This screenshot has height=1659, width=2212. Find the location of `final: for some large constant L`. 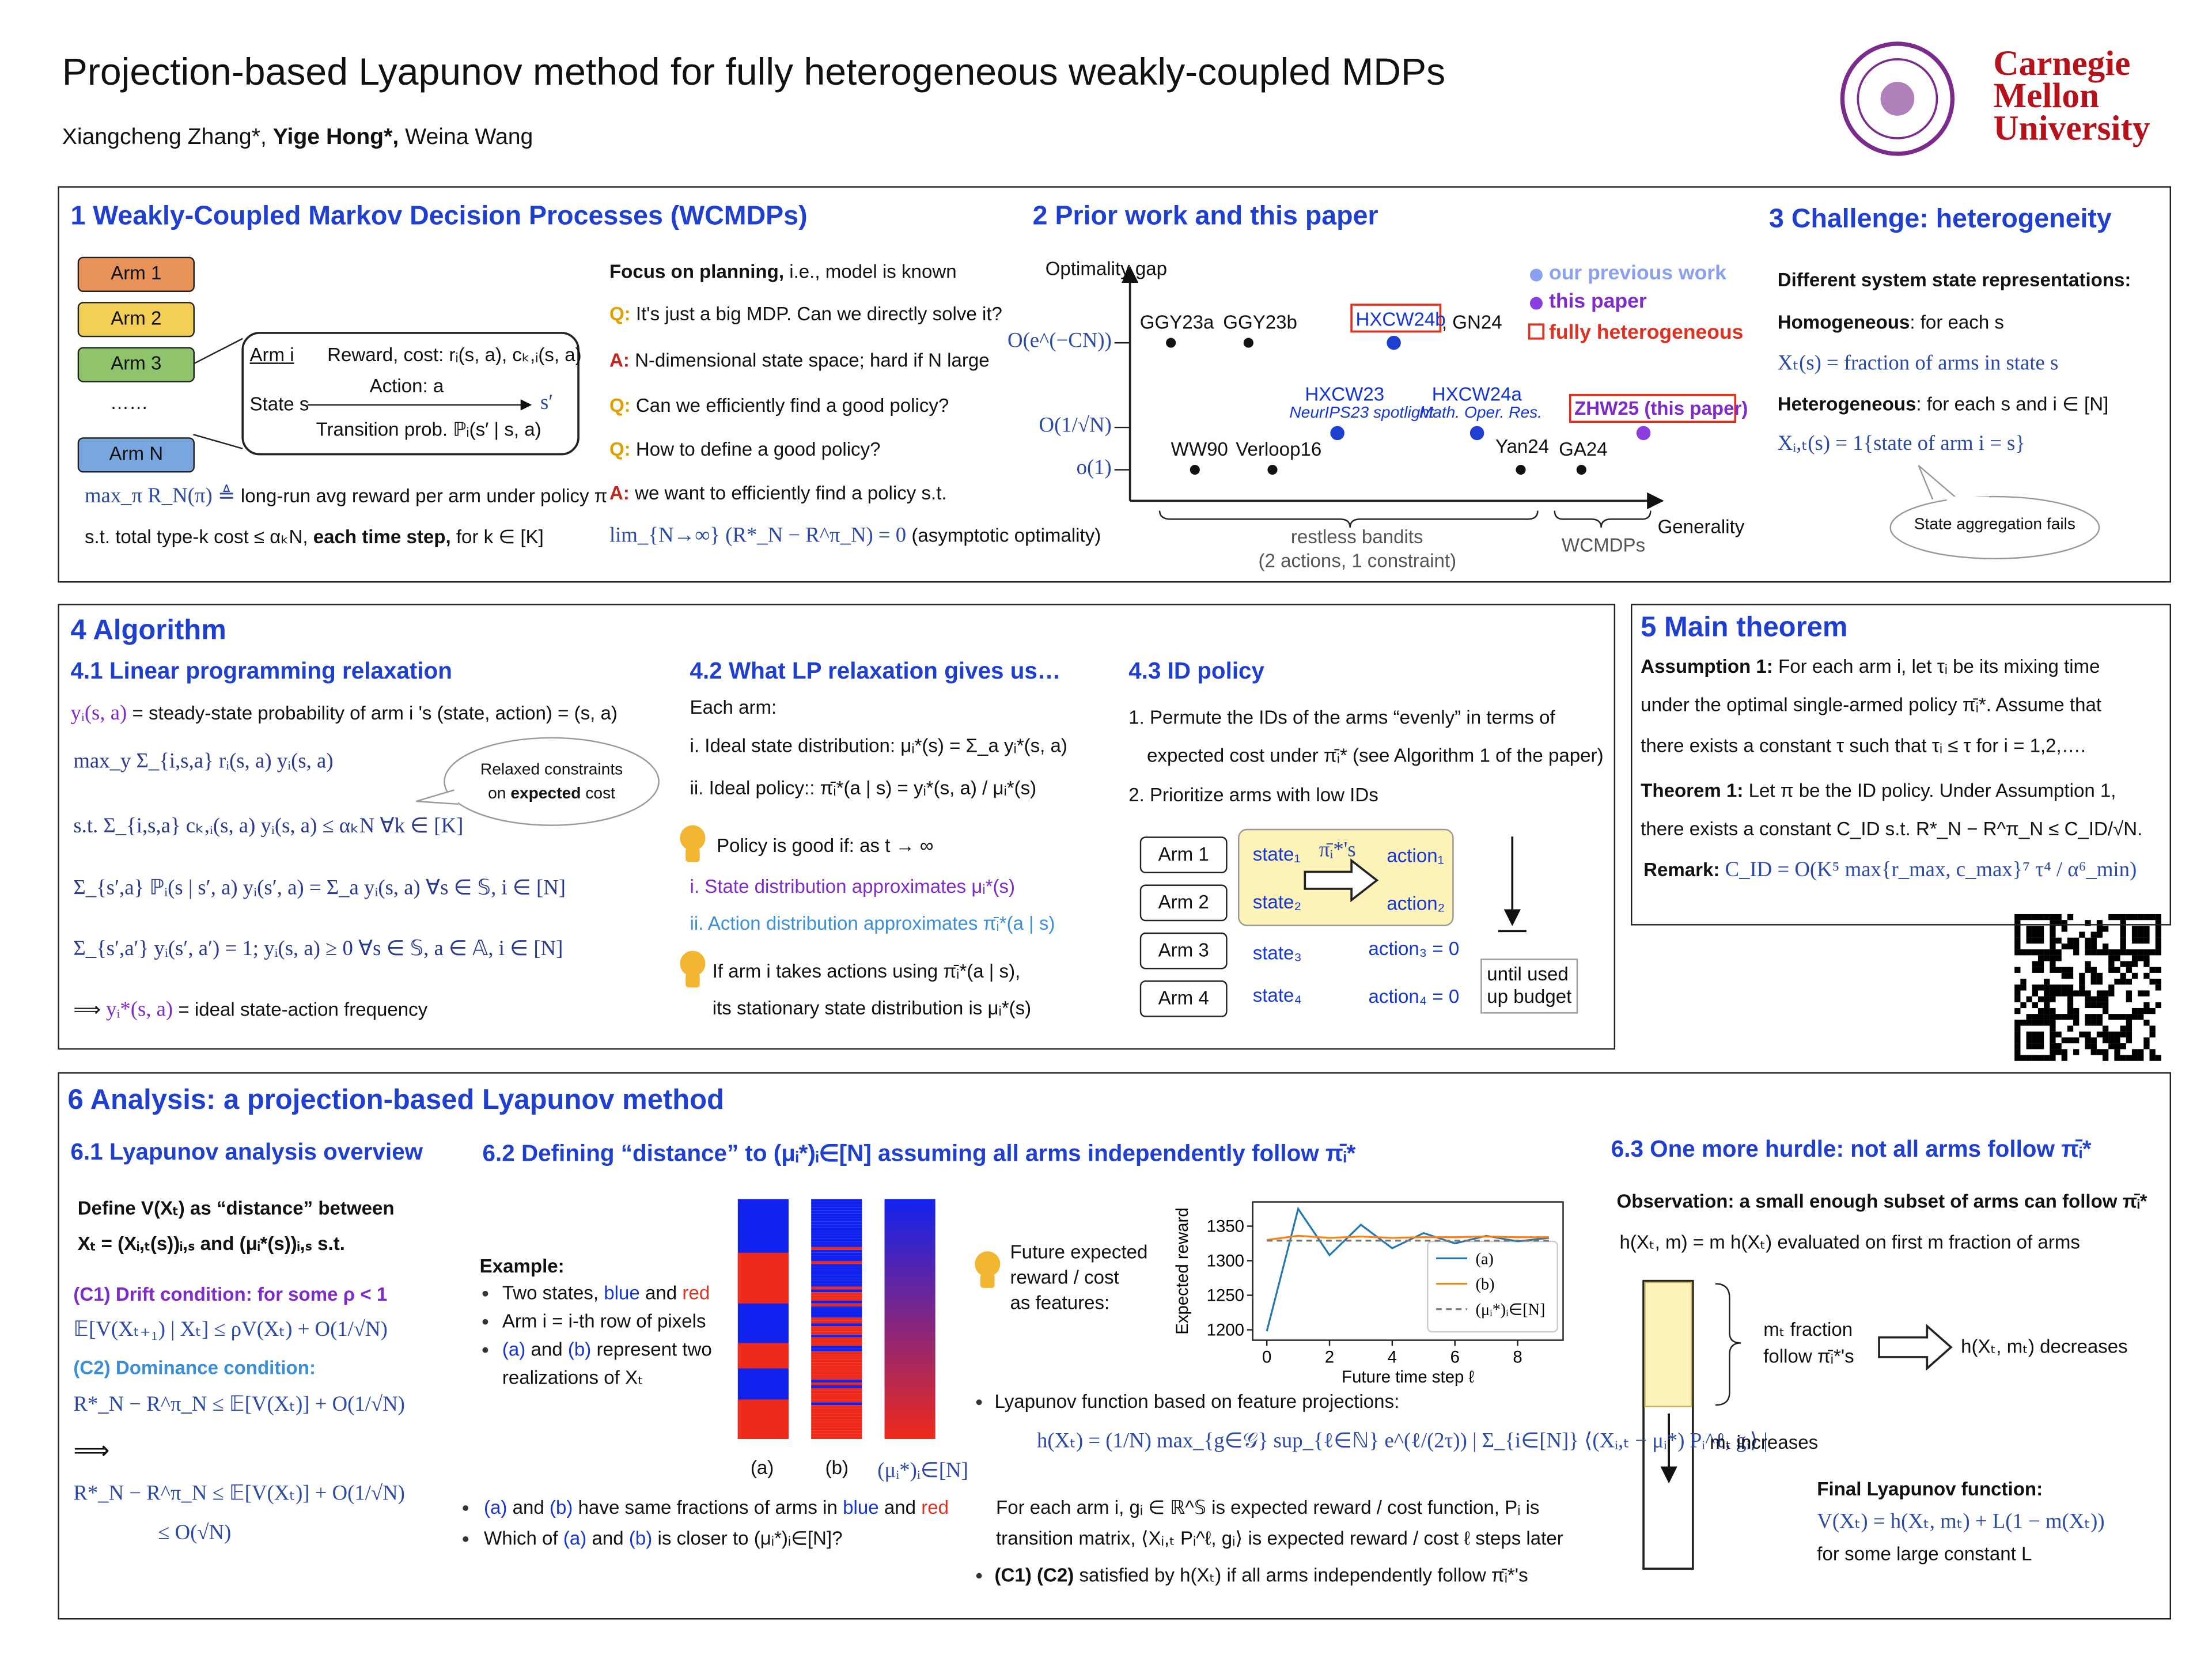

final: for some large constant L is located at coordinates (1924, 1554).